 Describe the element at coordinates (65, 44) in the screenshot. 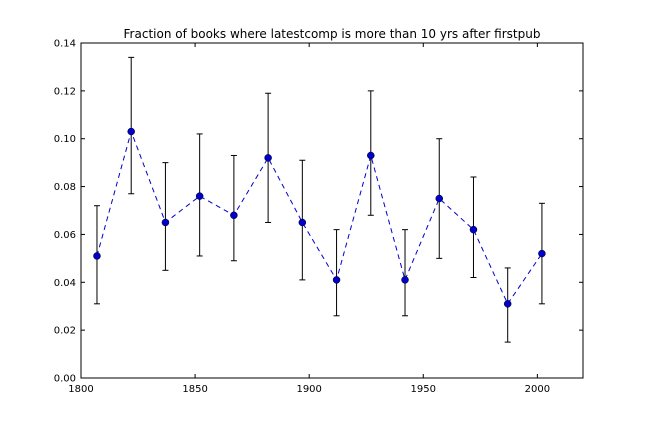

I see `y-tick-label: 0.14` at that location.